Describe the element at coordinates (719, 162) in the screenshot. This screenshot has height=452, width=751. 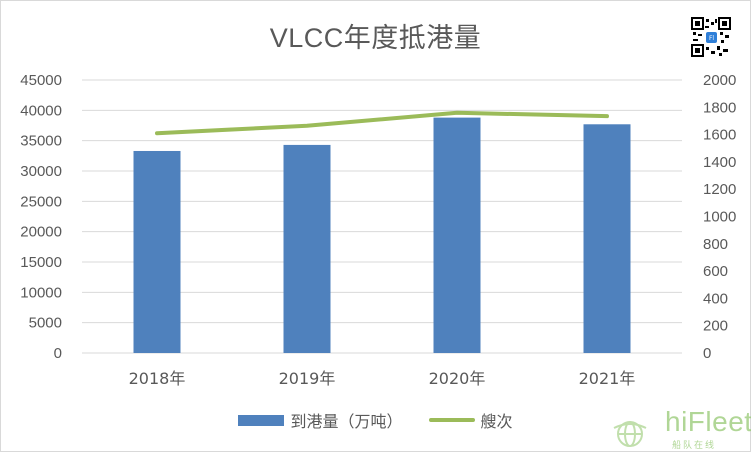
I see `right-tick-label: 1400` at that location.